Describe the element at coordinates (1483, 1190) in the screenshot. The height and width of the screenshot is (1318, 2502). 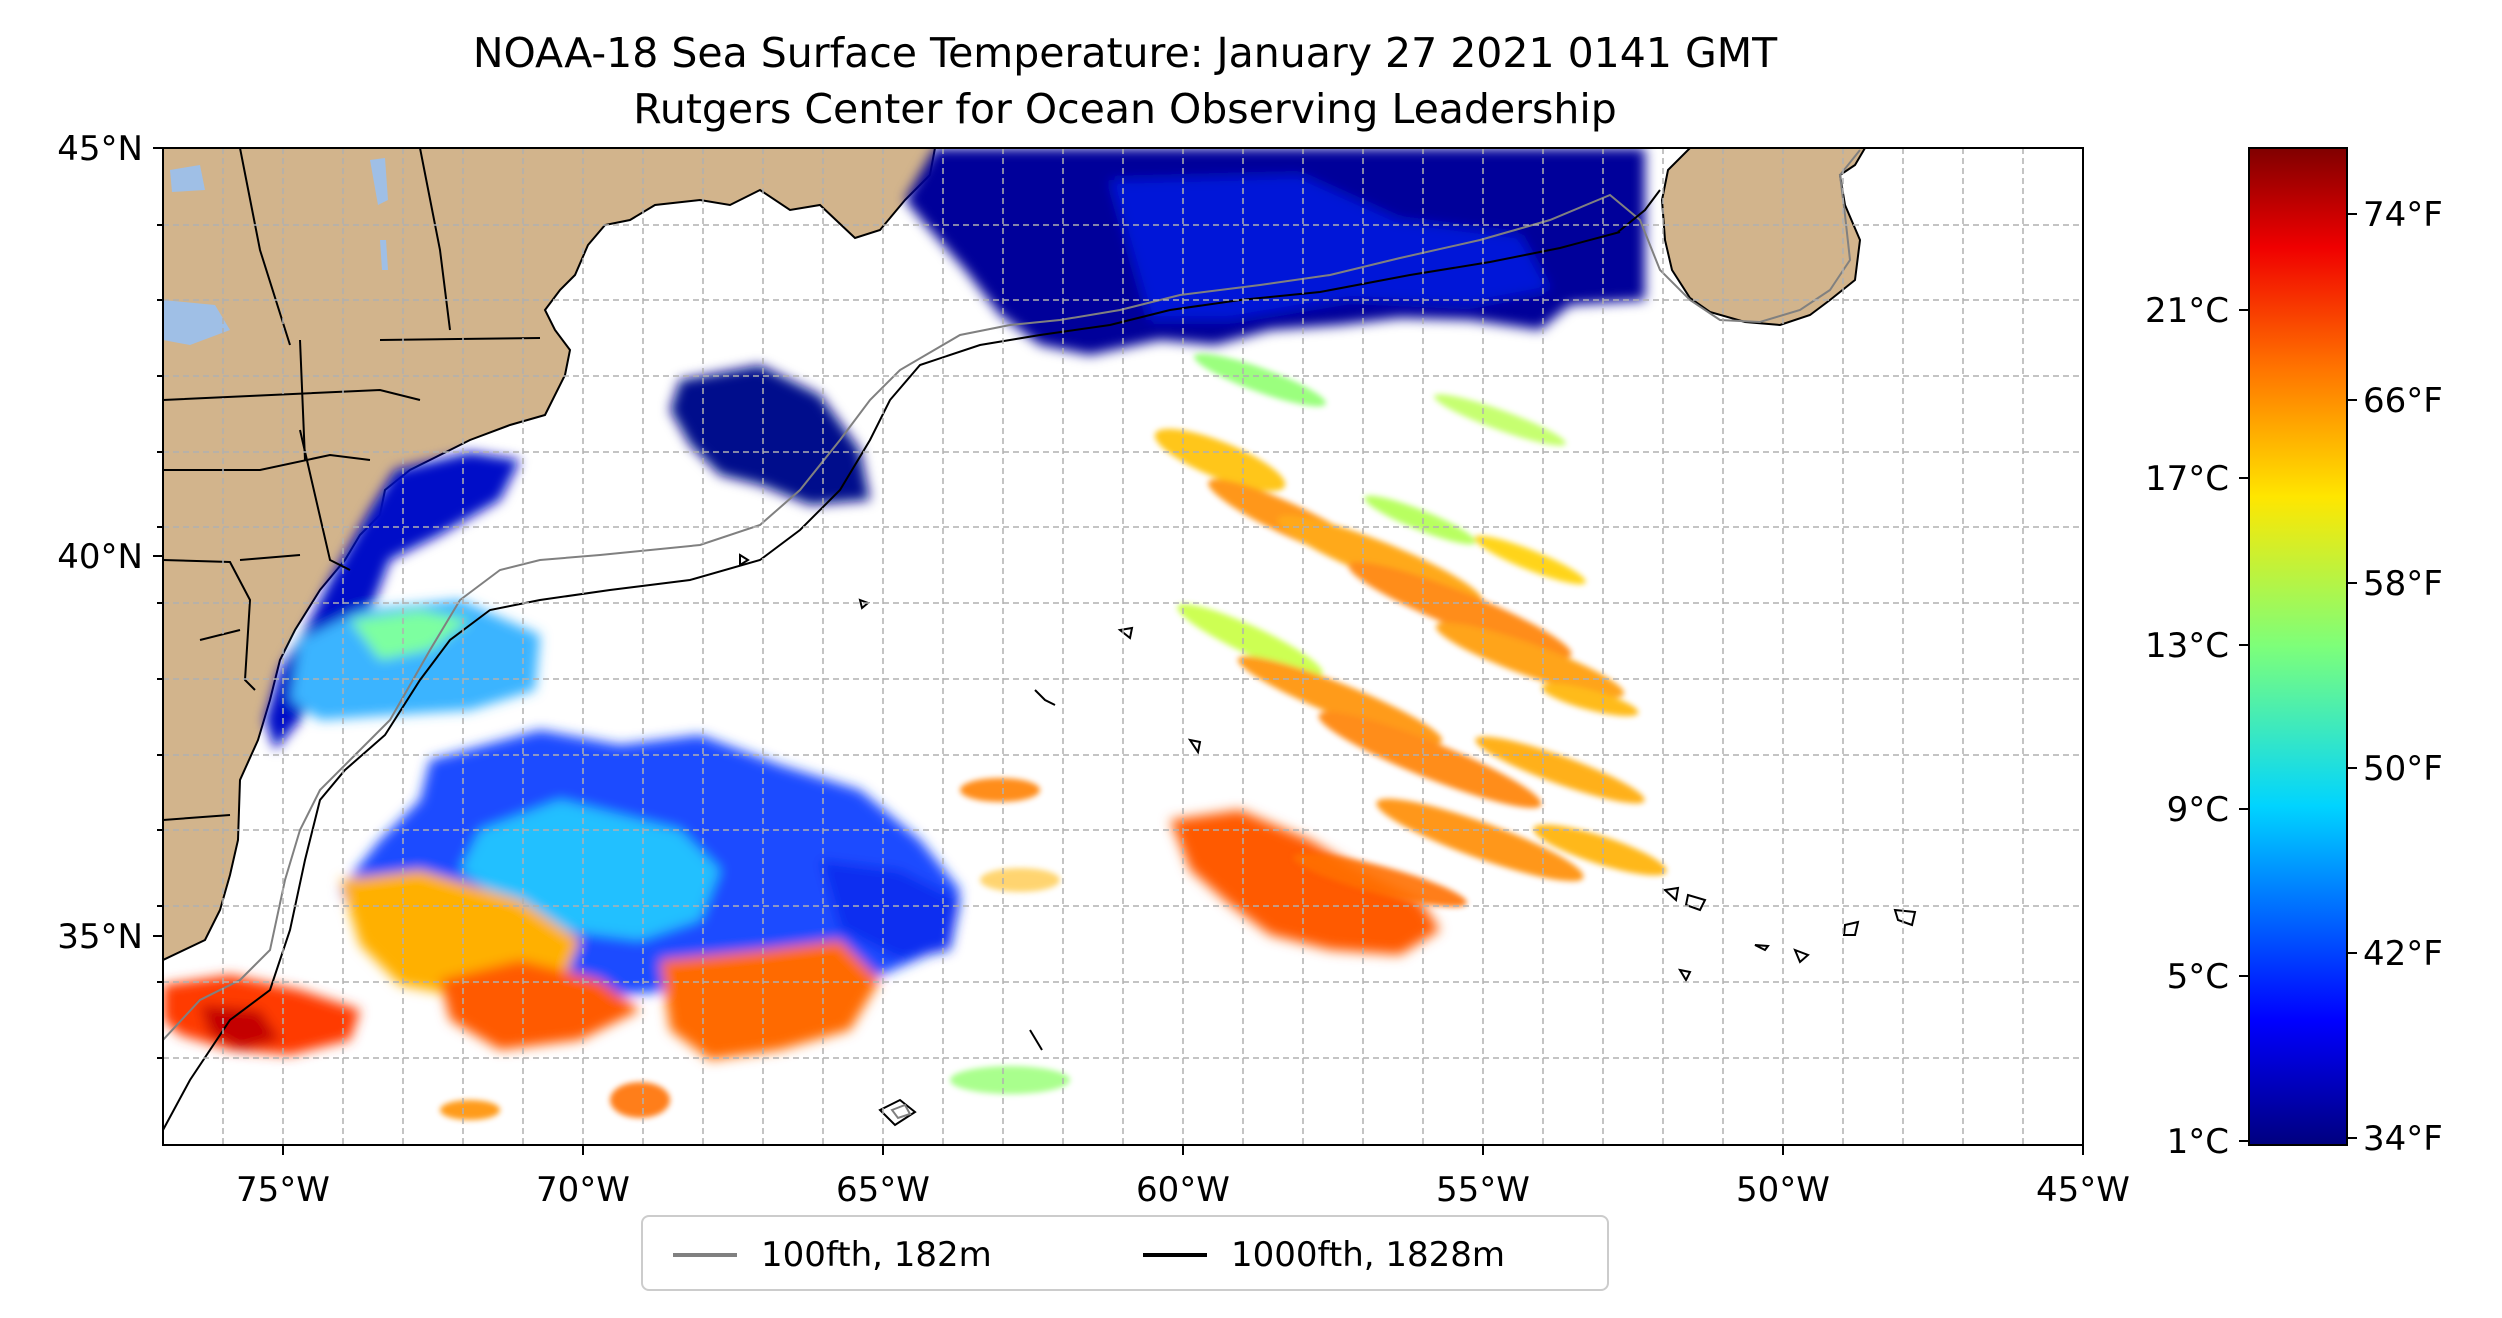
I see `lon-label-55w: 55°W` at that location.